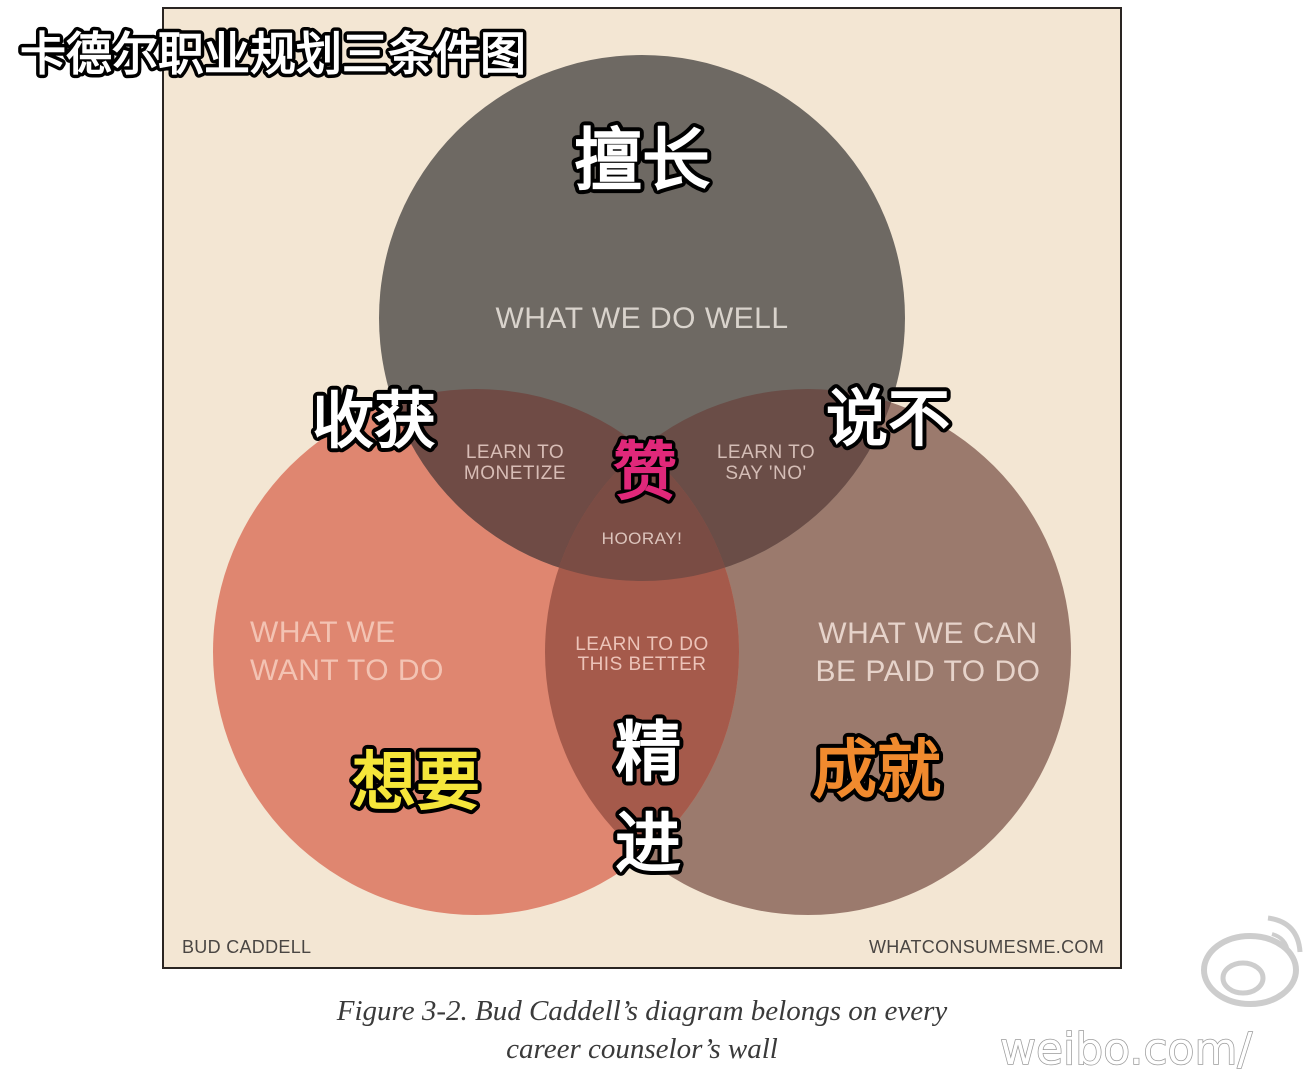 Image resolution: width=1306 pixels, height=1080 pixels. I want to click on cn-label-chengjiu: 成就, so click(877, 771).